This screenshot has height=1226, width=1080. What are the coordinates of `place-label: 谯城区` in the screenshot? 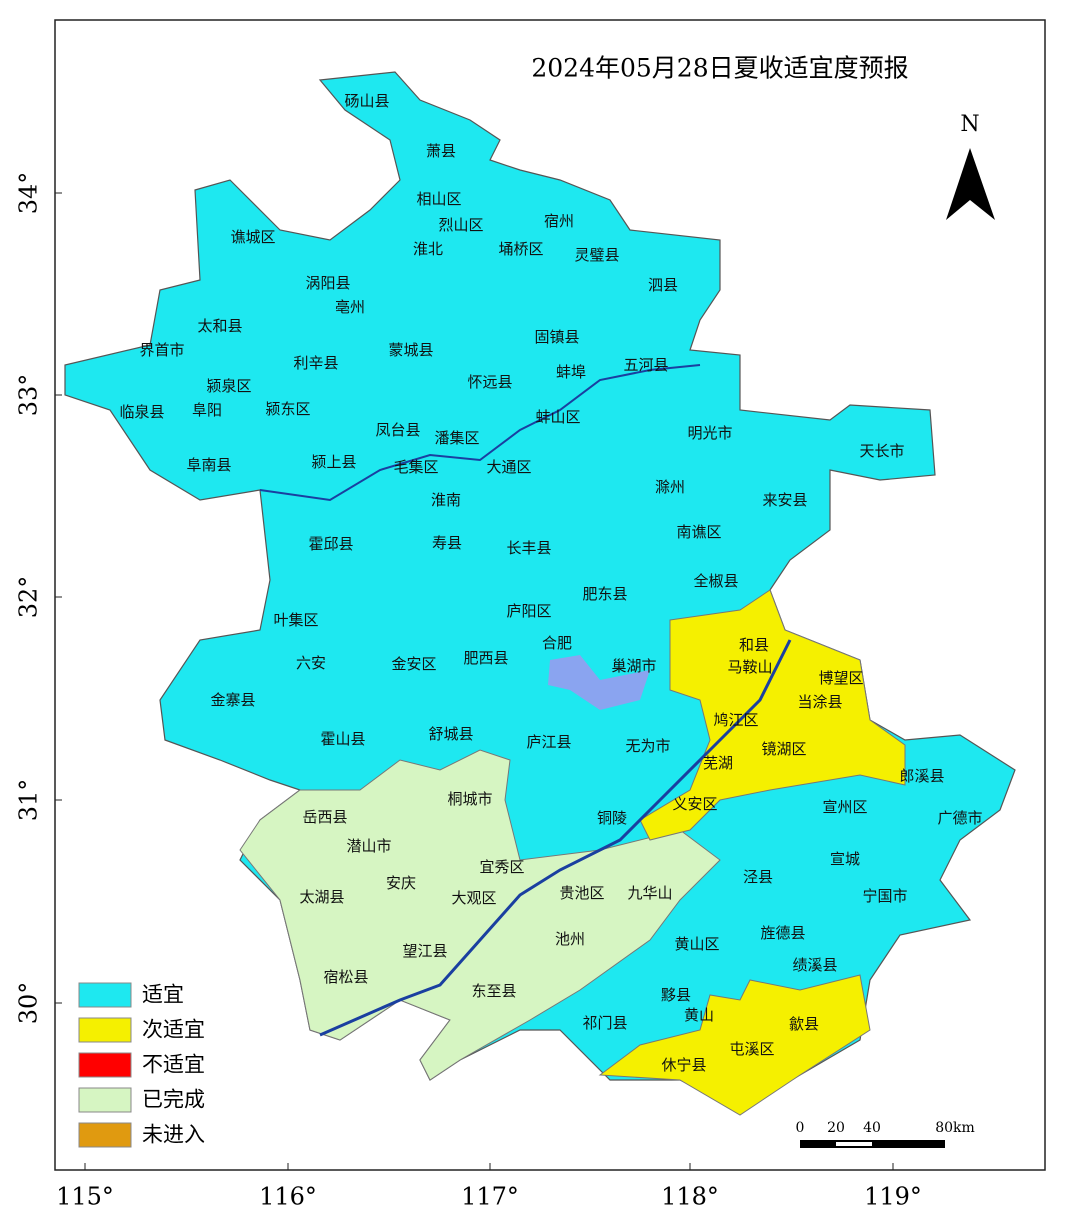 It's located at (252, 237).